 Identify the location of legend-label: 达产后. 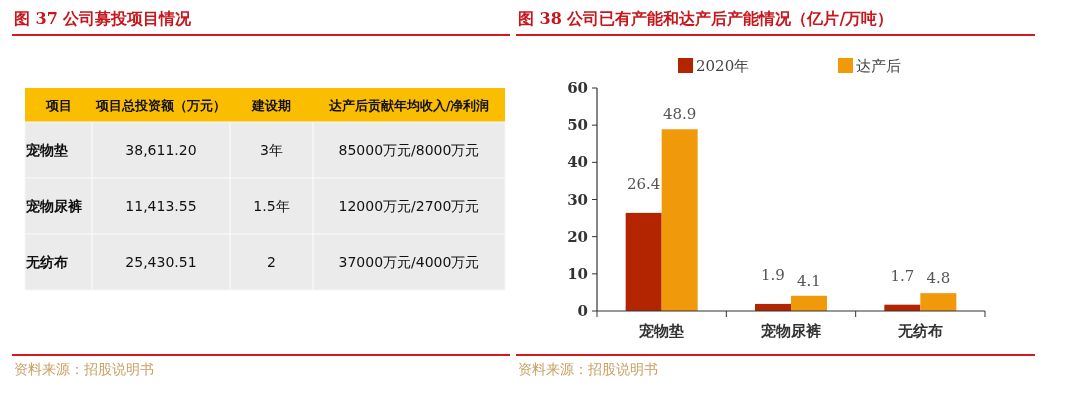
(878, 66).